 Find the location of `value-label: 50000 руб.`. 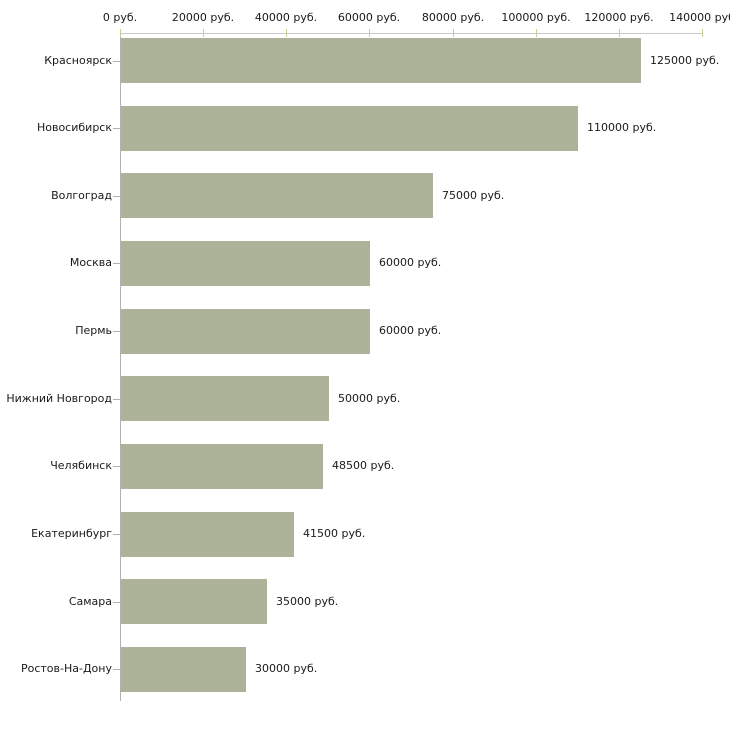

value-label: 50000 руб. is located at coordinates (369, 398).